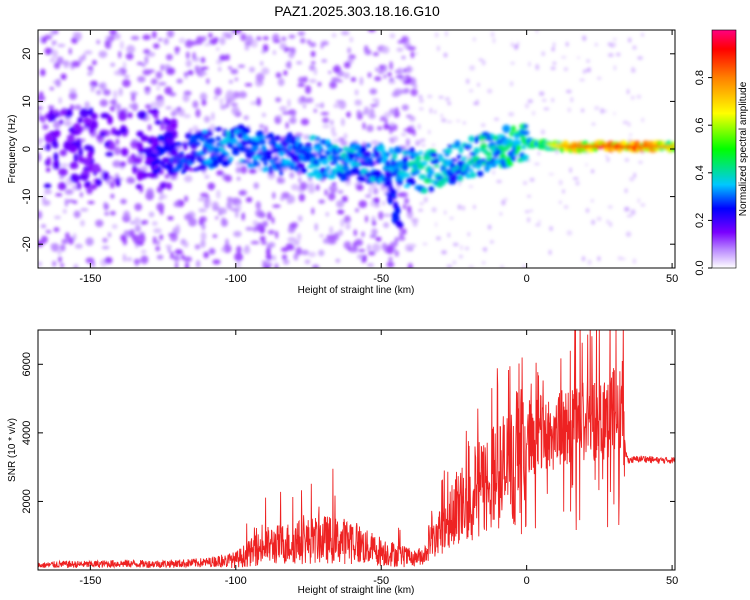 The width and height of the screenshot is (750, 600). I want to click on x-tick-label: 50, so click(672, 279).